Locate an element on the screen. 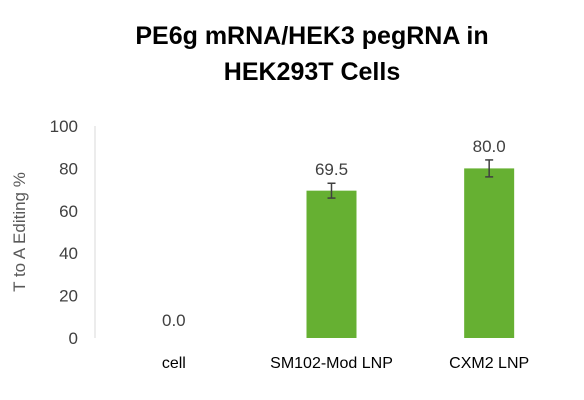 This screenshot has width=584, height=400. y-tick-label: 40 is located at coordinates (68, 253).